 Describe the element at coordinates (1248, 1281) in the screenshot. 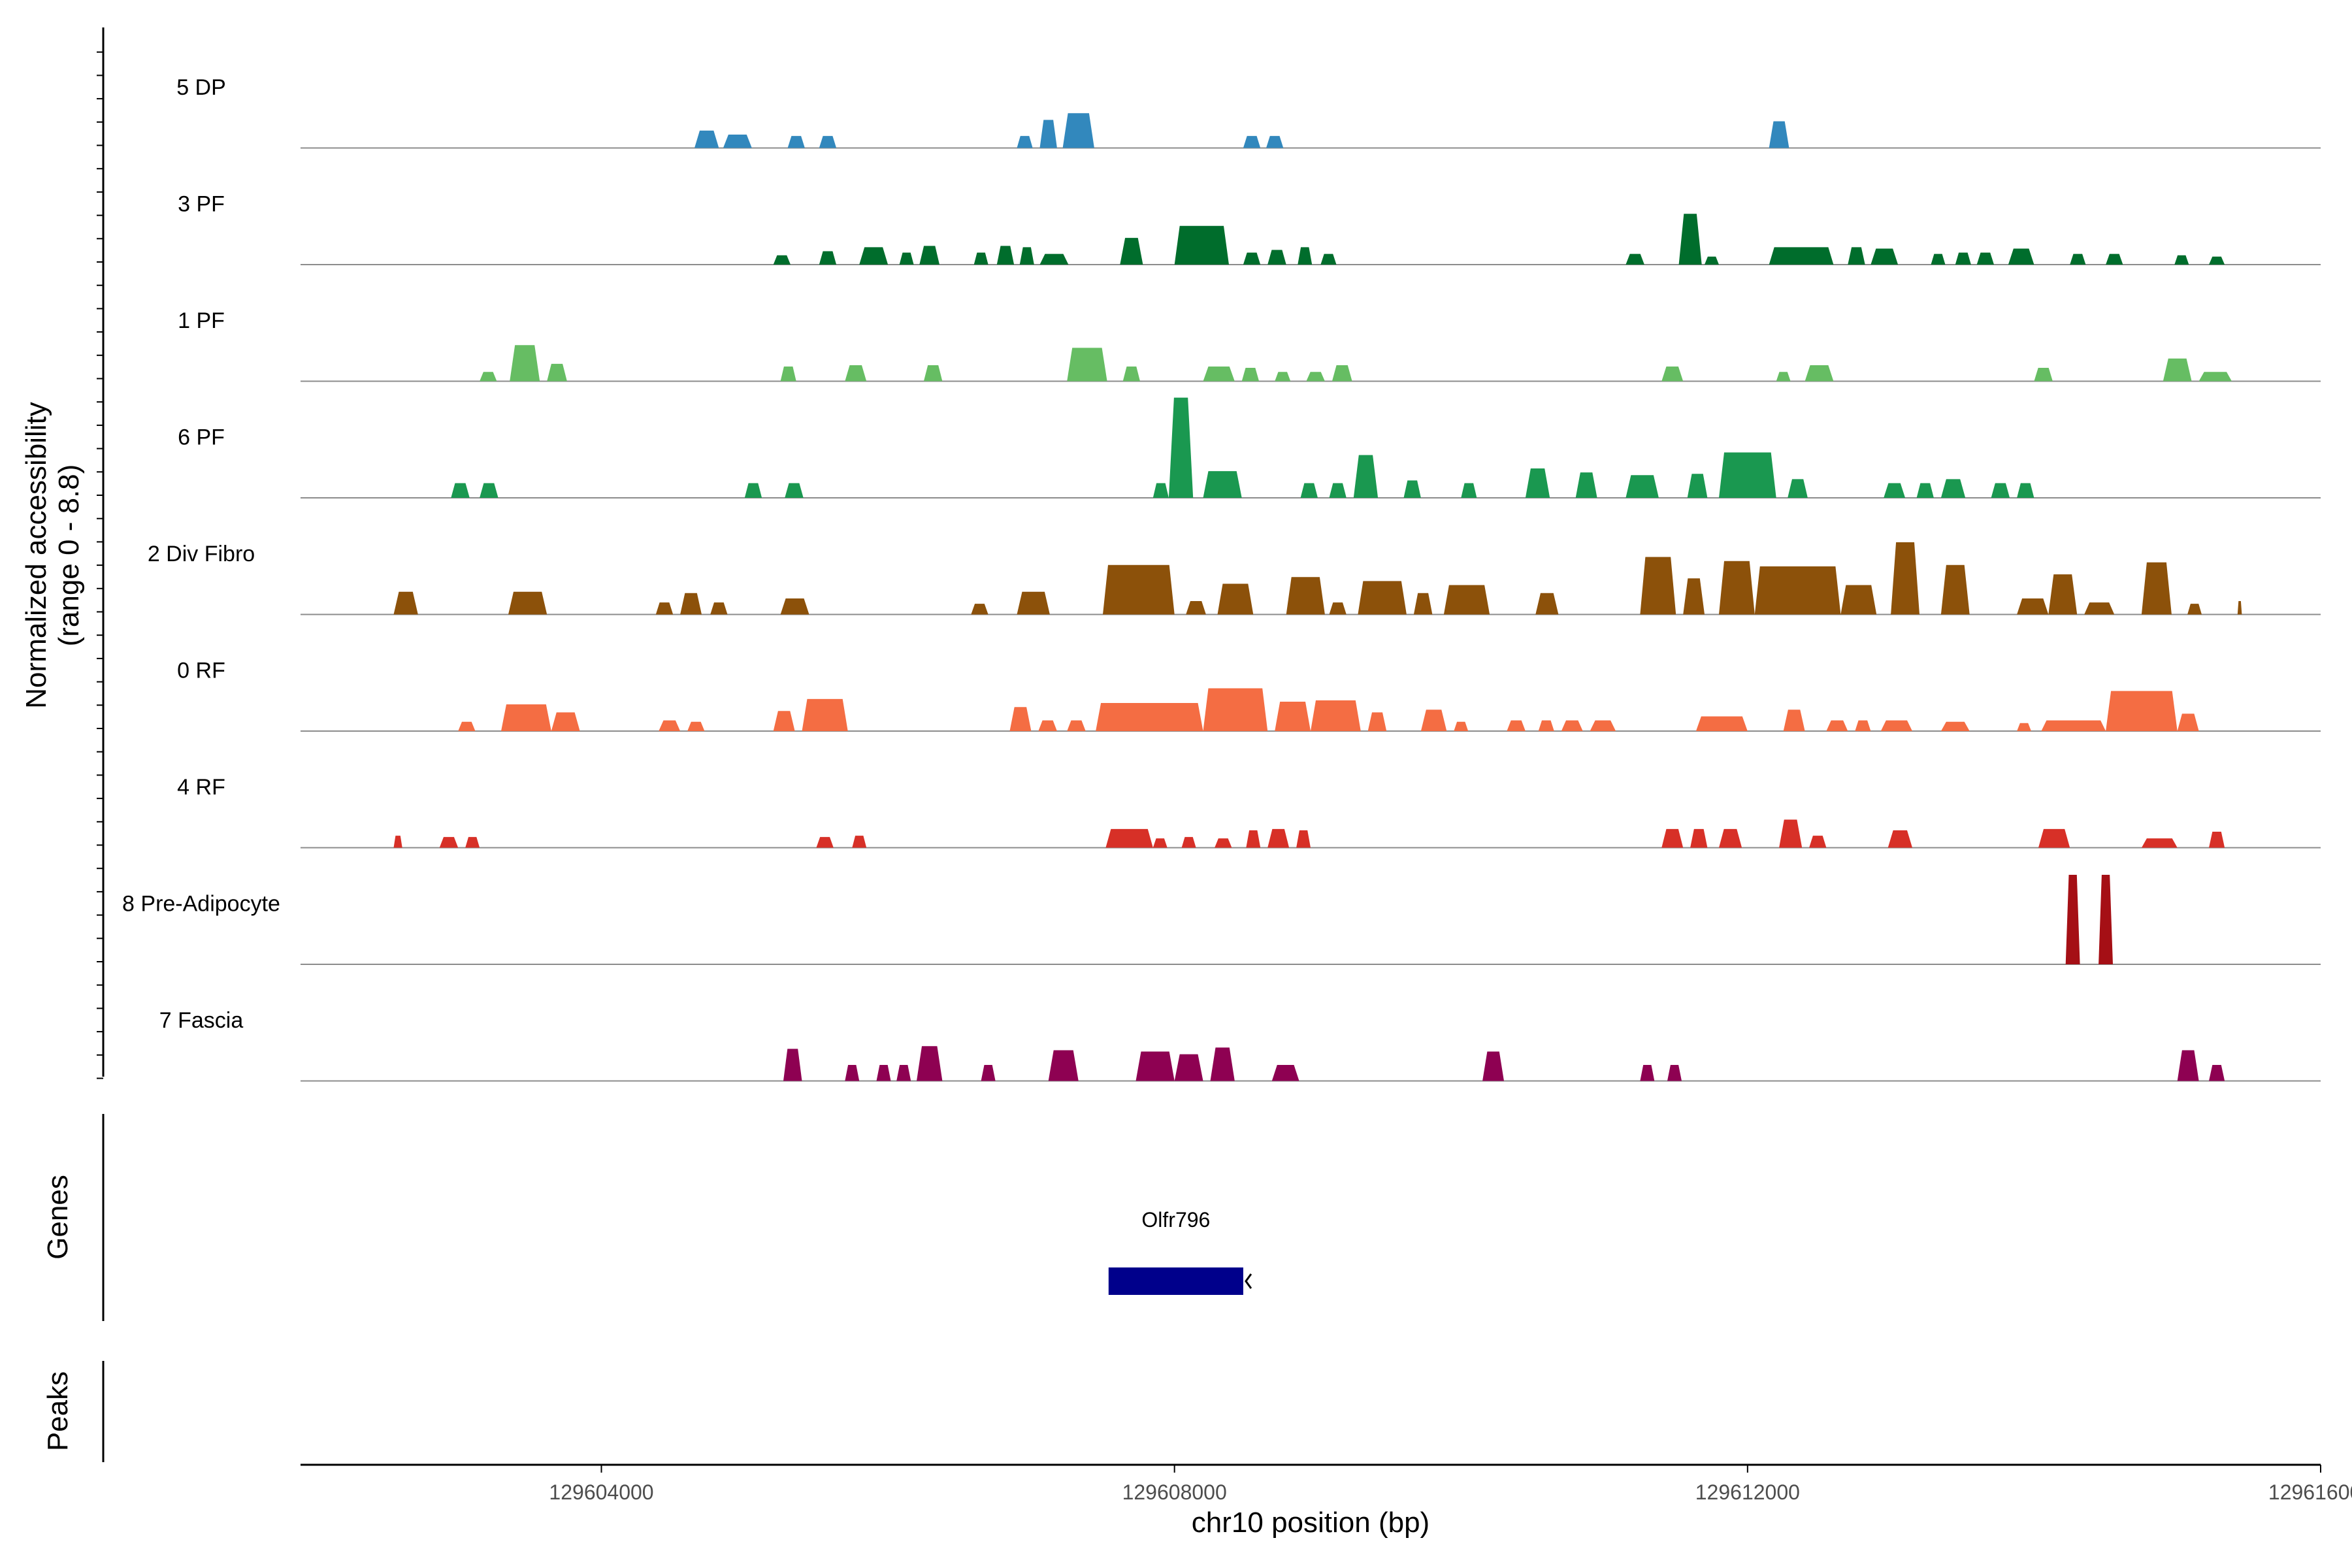

I see `strand-arrow-icon` at that location.